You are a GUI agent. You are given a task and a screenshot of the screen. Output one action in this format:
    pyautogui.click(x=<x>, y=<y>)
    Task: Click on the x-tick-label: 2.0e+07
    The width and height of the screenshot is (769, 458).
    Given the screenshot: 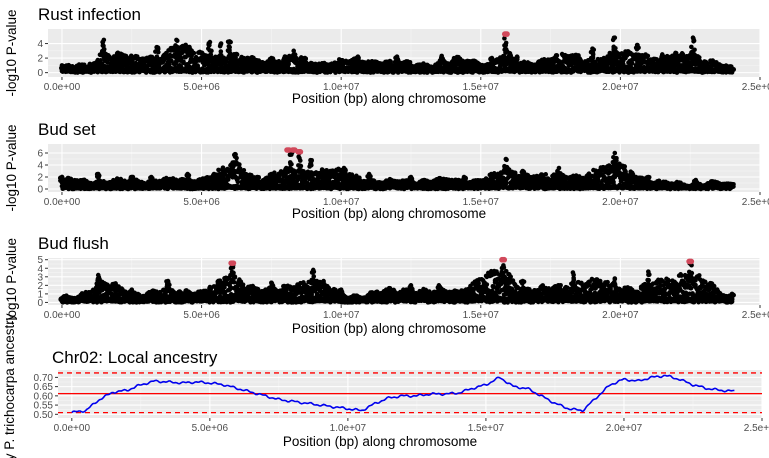 What is the action you would take?
    pyautogui.click(x=620, y=87)
    